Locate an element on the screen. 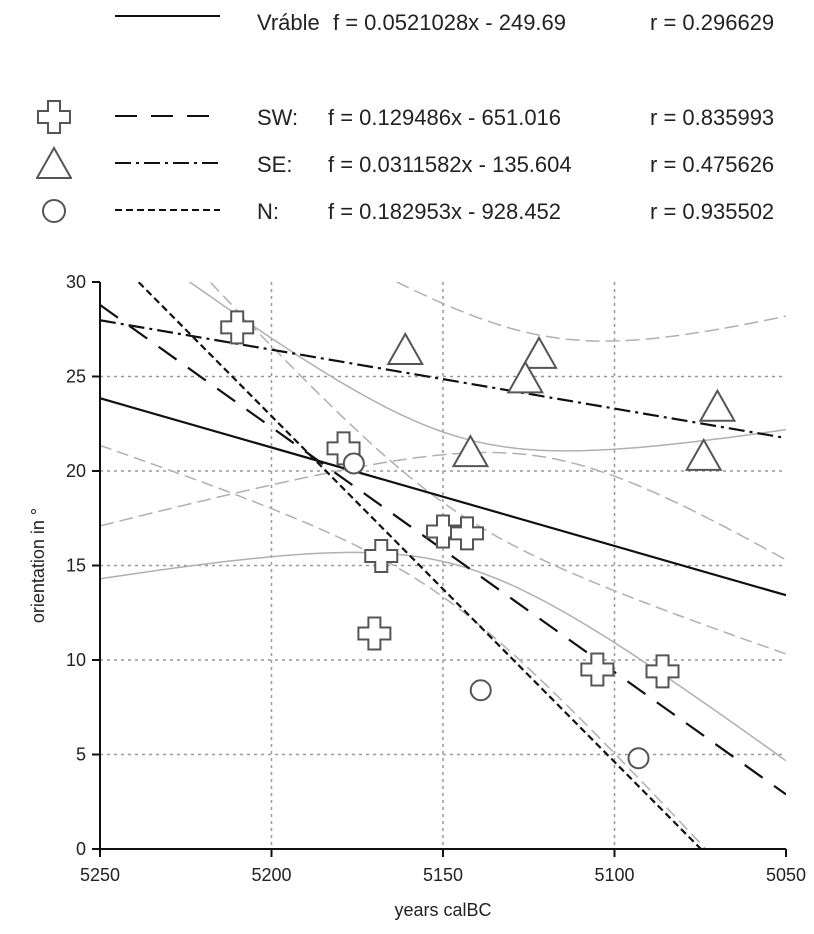 The width and height of the screenshot is (814, 934). legend-formula-sw: f = 0.129486x - 651.016 is located at coordinates (445, 117).